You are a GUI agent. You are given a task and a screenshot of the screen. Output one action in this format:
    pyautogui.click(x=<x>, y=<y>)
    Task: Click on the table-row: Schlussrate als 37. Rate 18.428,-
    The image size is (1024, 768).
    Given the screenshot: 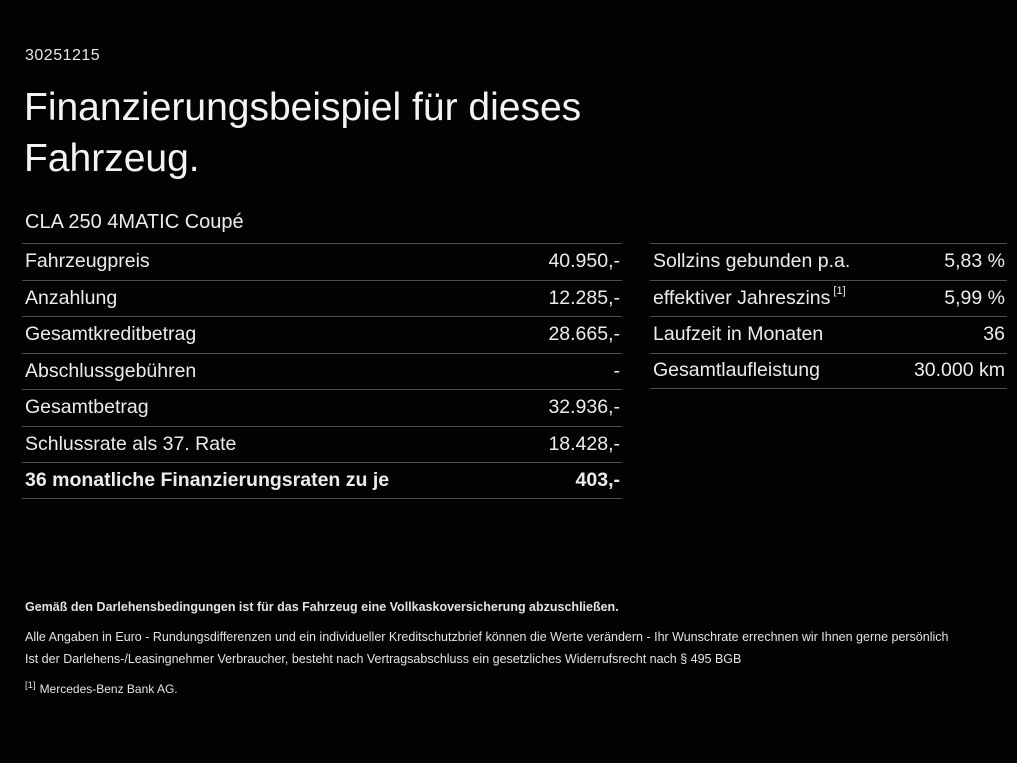 What is the action you would take?
    pyautogui.click(x=322, y=444)
    